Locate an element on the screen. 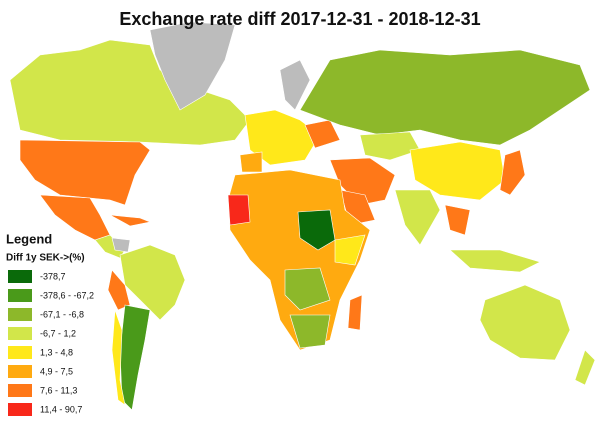  iberia is located at coordinates (251, 162).